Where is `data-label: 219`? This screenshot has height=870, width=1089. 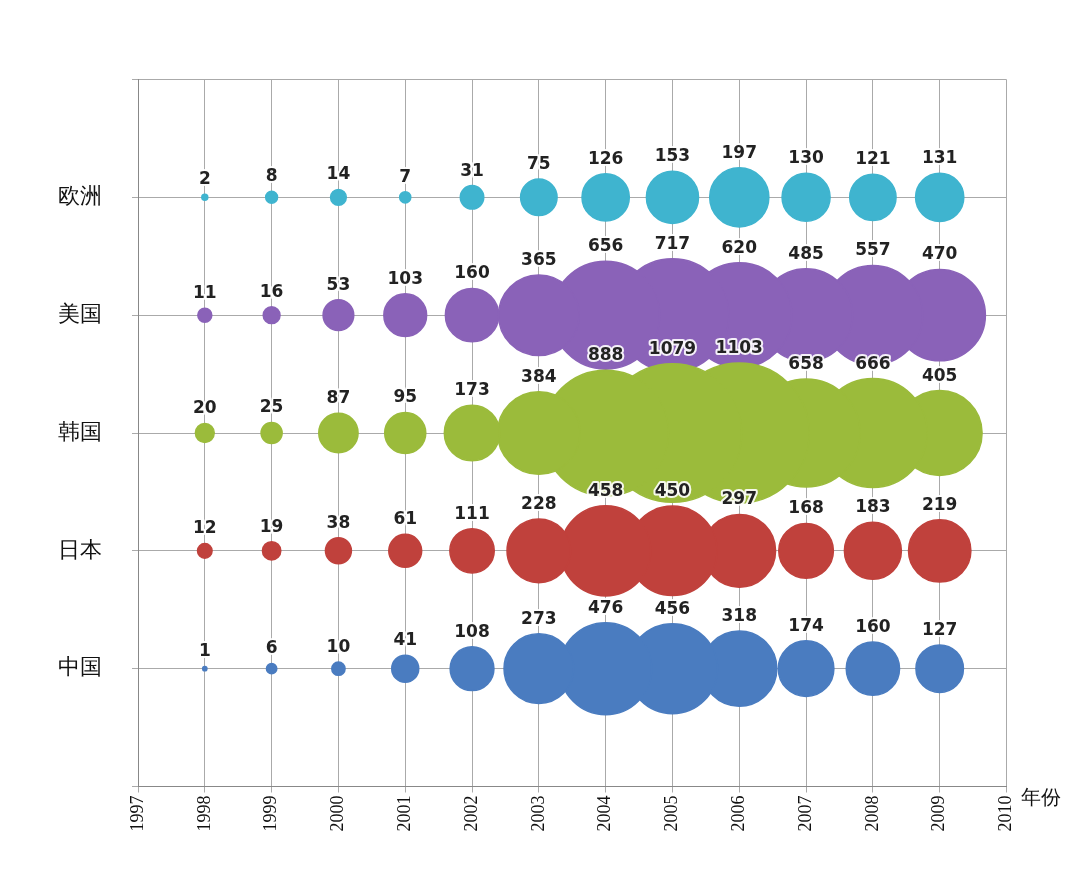 data-label: 219 is located at coordinates (939, 503).